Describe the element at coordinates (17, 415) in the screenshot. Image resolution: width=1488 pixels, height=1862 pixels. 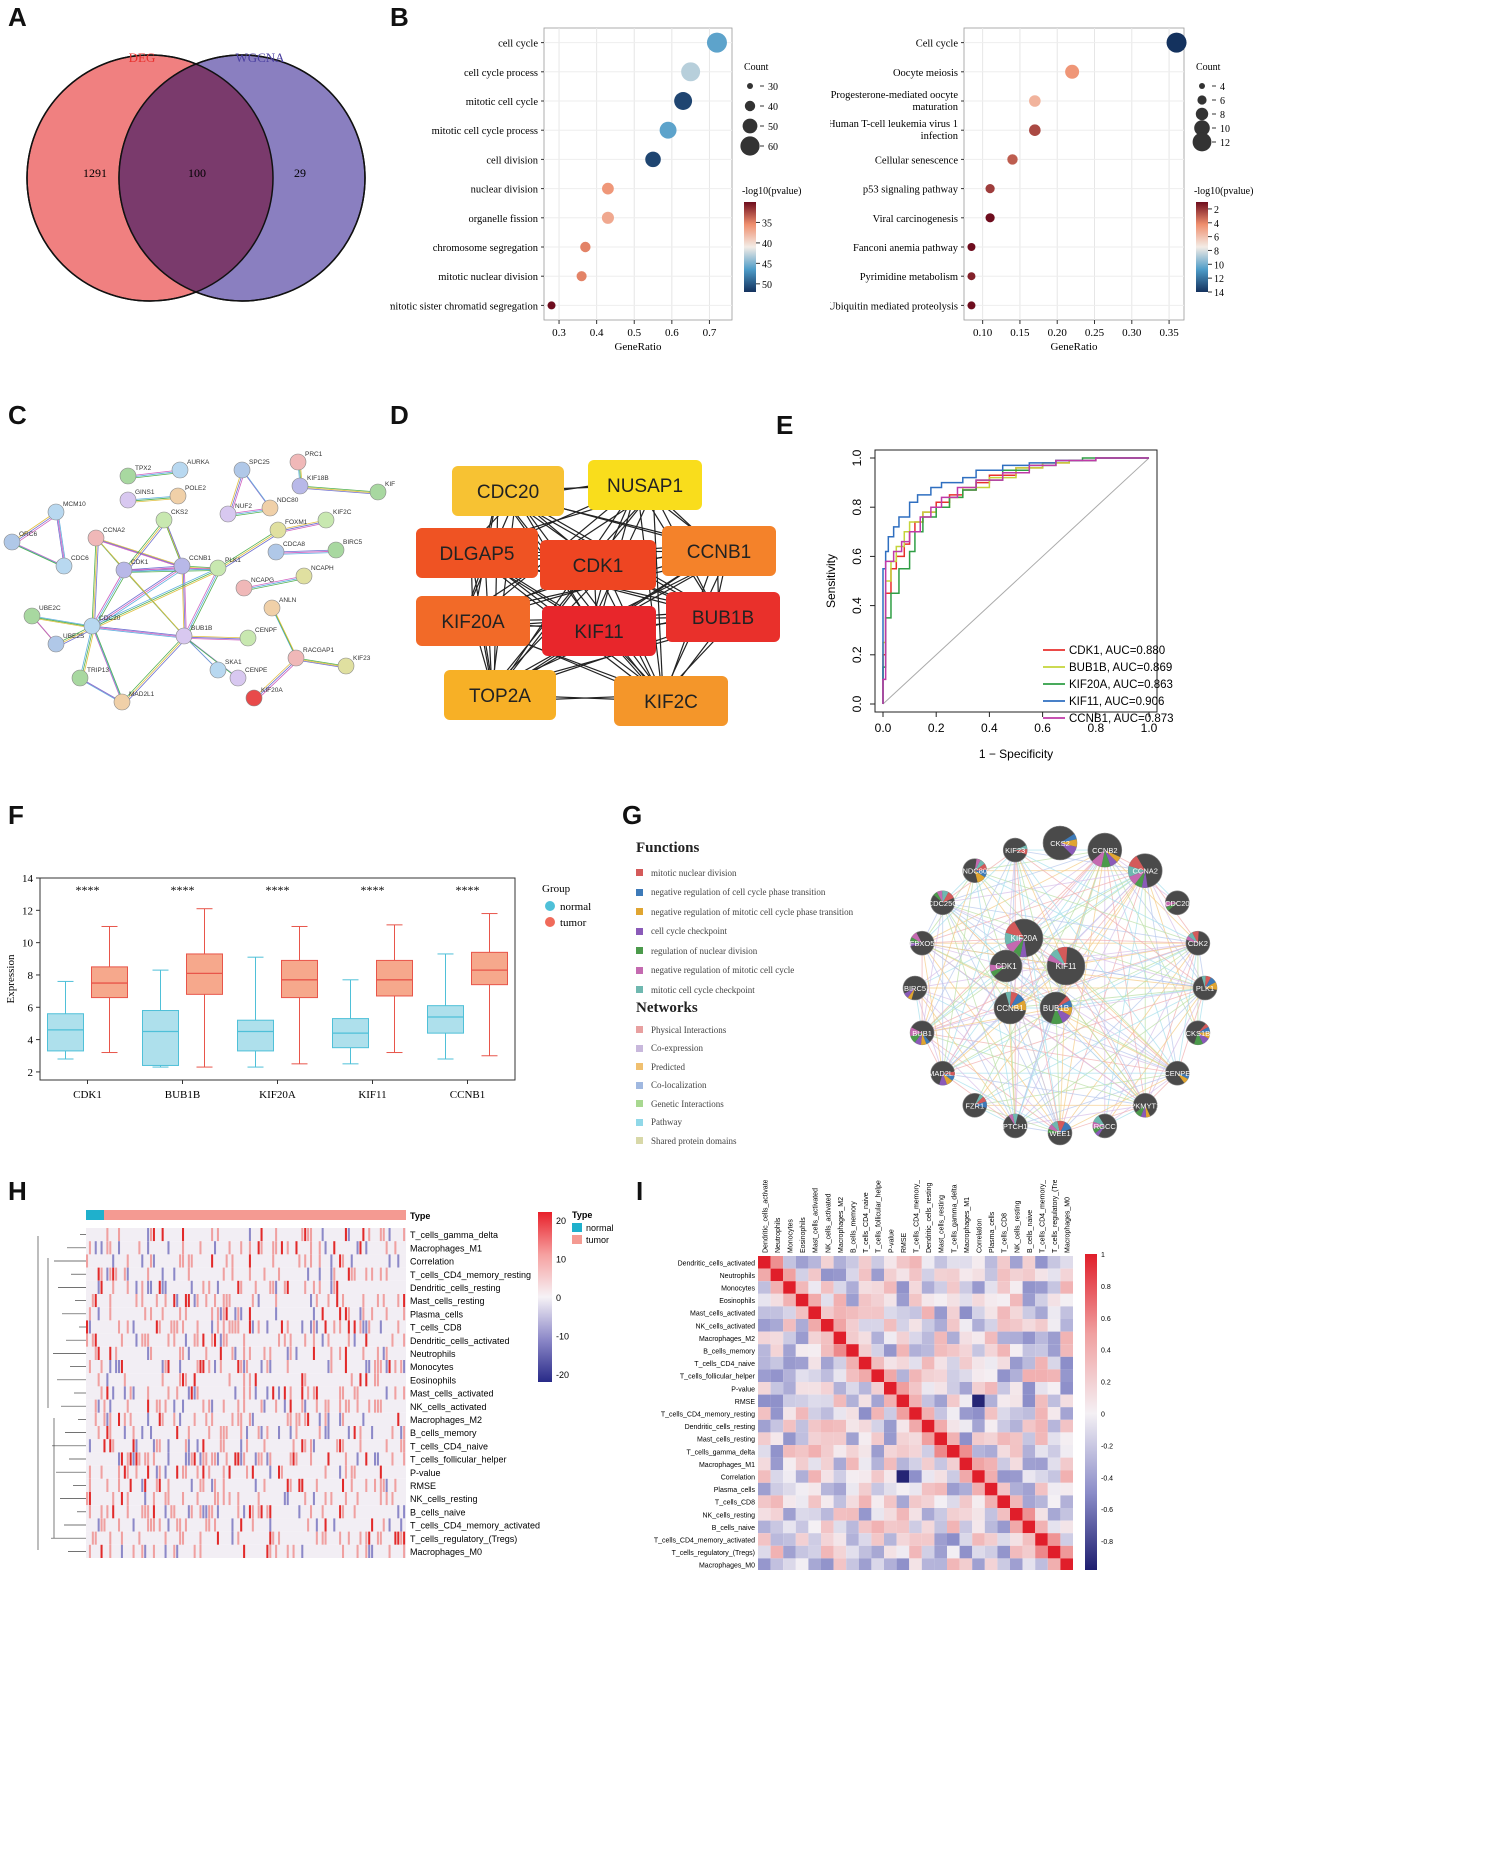
I see `panel-label-c: C` at that location.